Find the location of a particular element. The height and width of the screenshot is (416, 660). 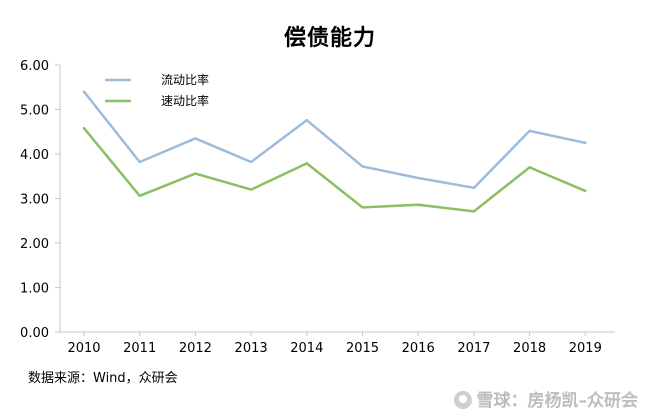

x-tick-label: 2012 is located at coordinates (195, 348).